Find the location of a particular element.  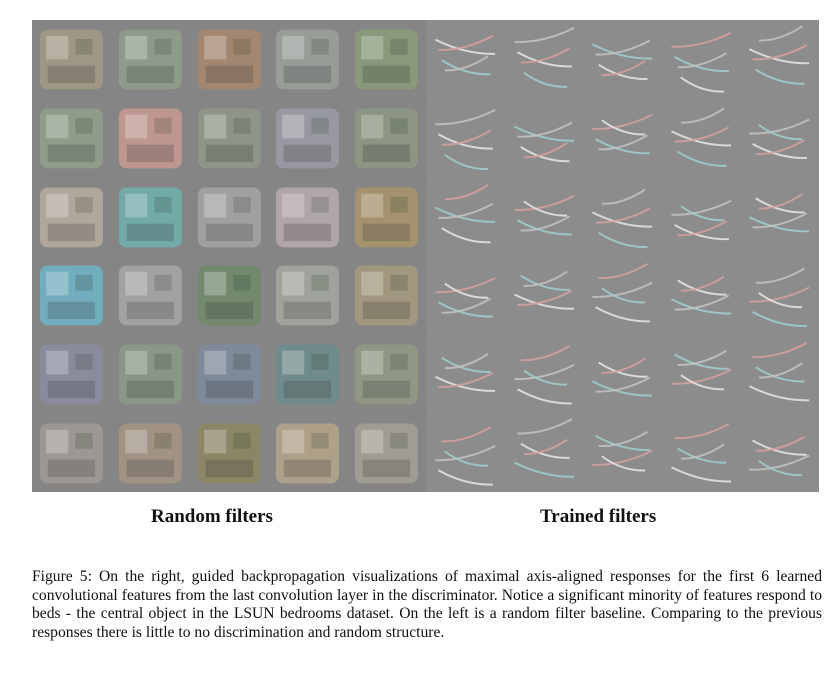

trained-filters-label: Trained filters is located at coordinates (598, 516).